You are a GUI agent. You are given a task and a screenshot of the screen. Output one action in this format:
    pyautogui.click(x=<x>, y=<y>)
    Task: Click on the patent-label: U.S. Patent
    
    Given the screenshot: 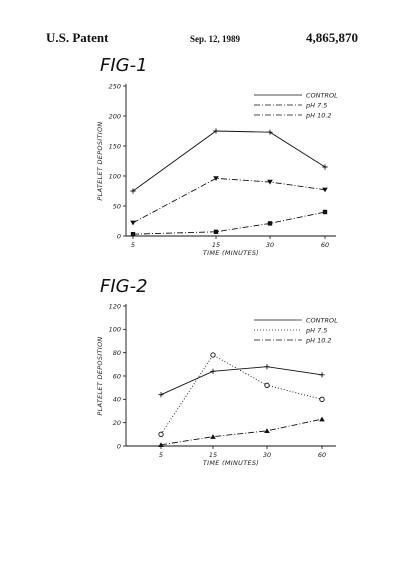 What is the action you would take?
    pyautogui.click(x=77, y=37)
    